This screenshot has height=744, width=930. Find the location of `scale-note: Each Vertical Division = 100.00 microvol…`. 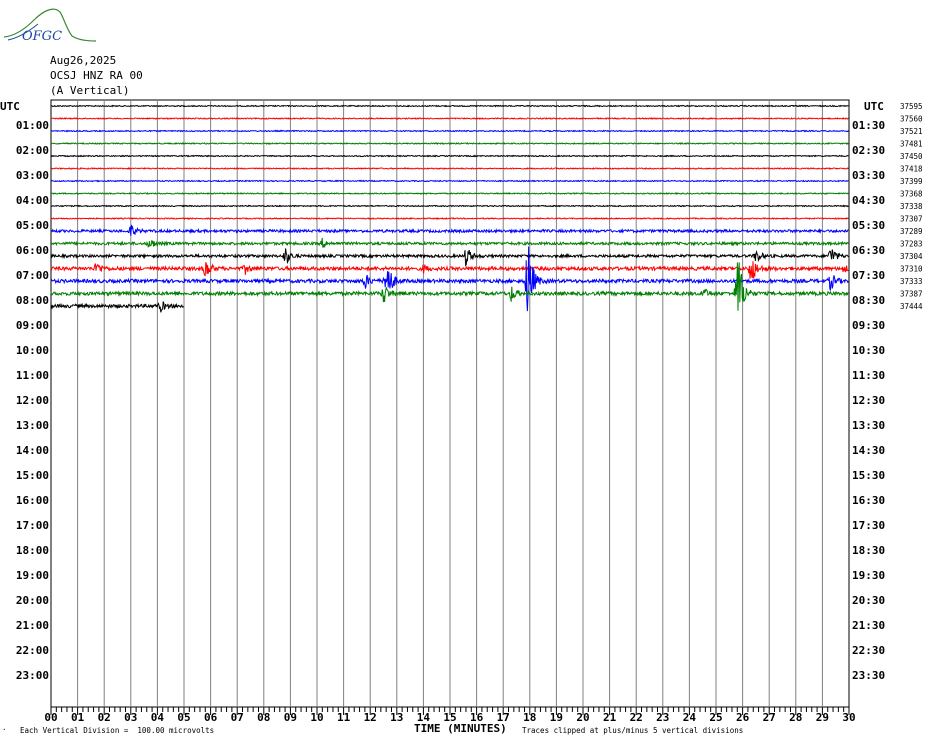

scale-note: Each Vertical Division = 100.00 microvol… is located at coordinates (117, 730).